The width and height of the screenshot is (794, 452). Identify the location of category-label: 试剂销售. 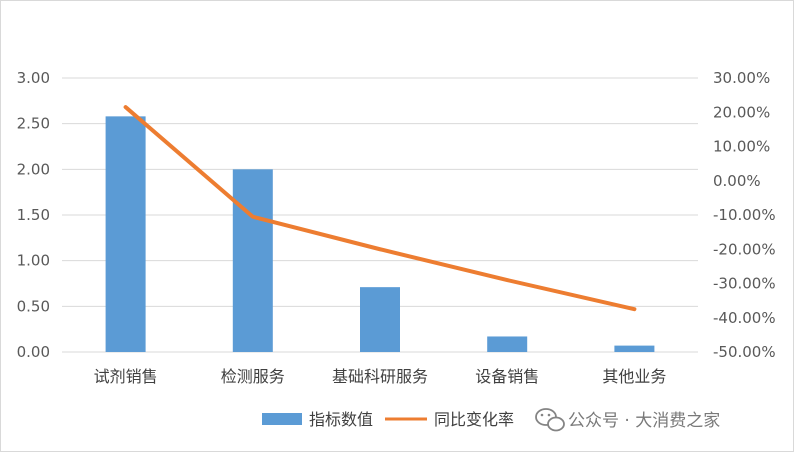
(126, 376).